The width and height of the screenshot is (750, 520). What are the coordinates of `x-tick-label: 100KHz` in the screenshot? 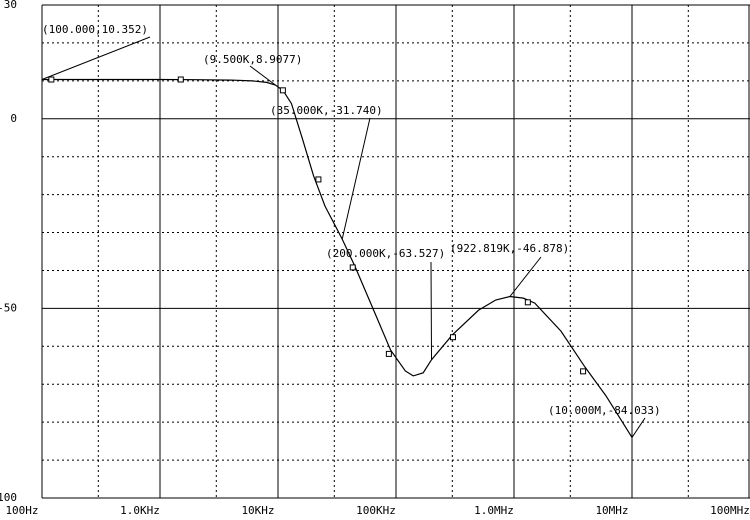 It's located at (376, 510).